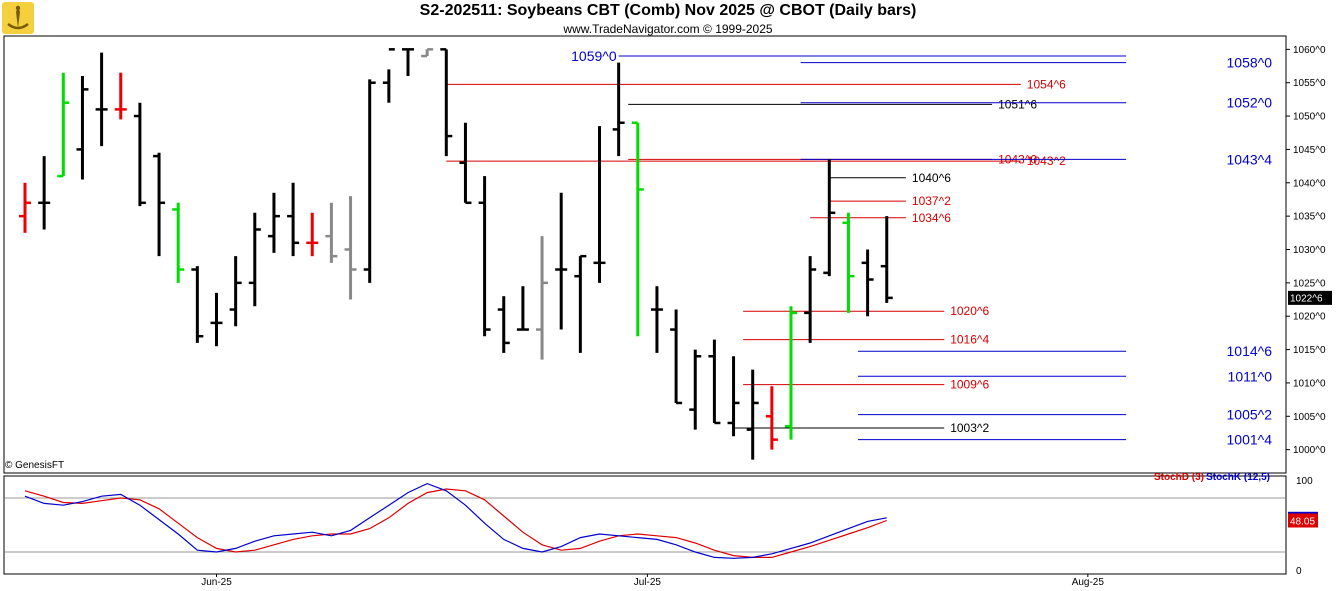  I want to click on level-label: 1054^6, so click(1046, 84).